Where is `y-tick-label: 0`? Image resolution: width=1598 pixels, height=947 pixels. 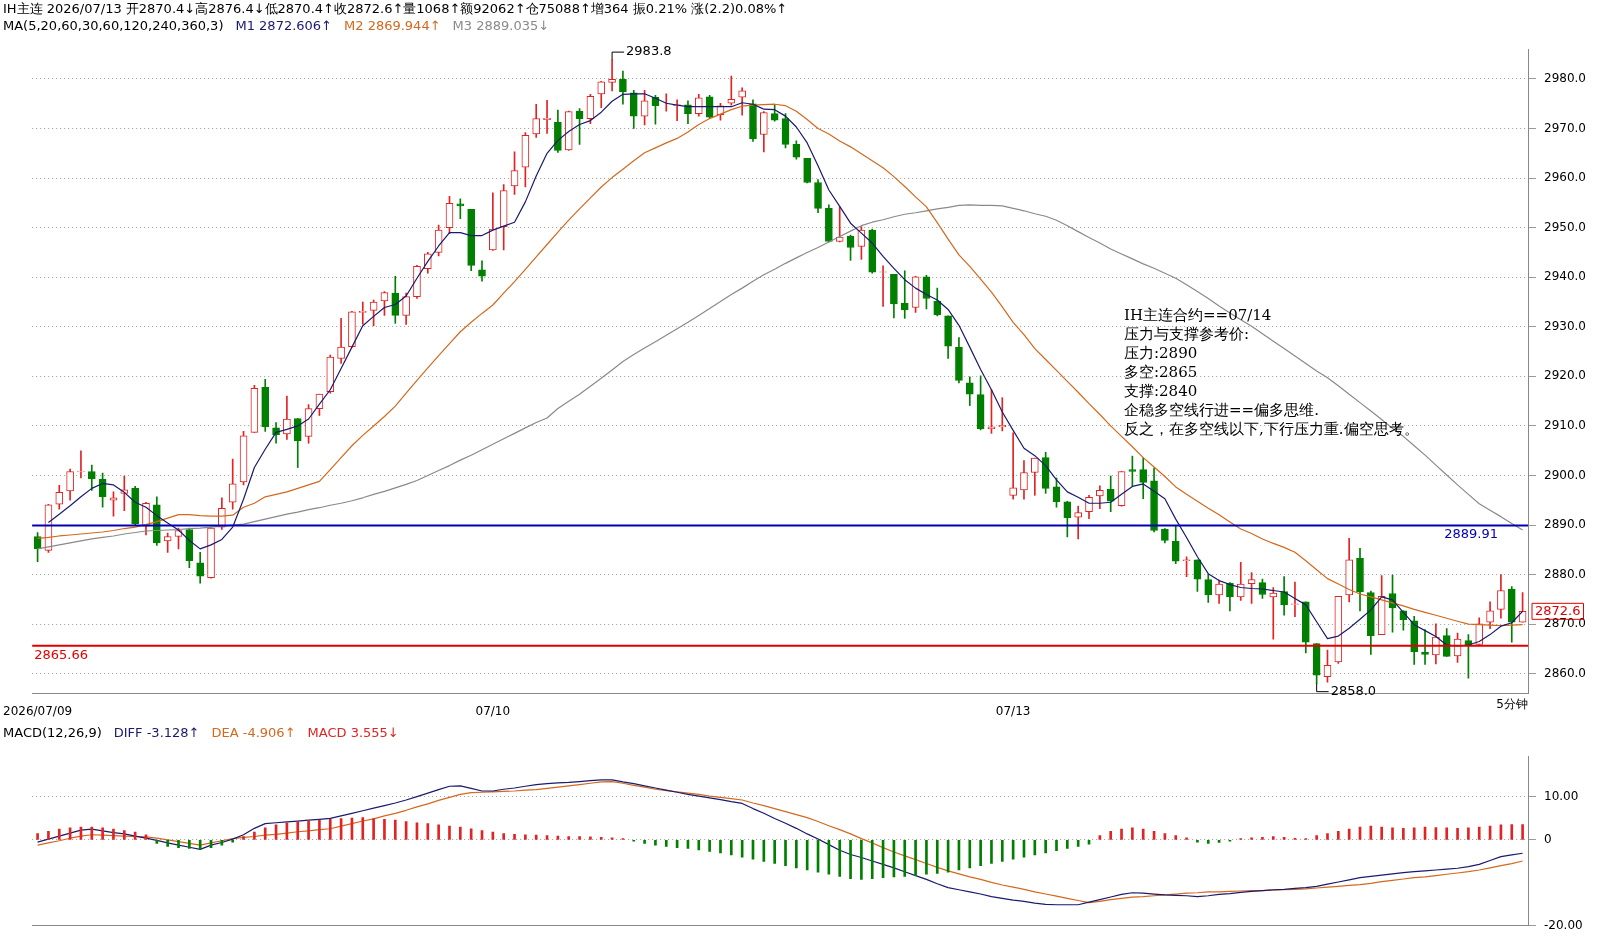
y-tick-label: 0 is located at coordinates (1548, 839).